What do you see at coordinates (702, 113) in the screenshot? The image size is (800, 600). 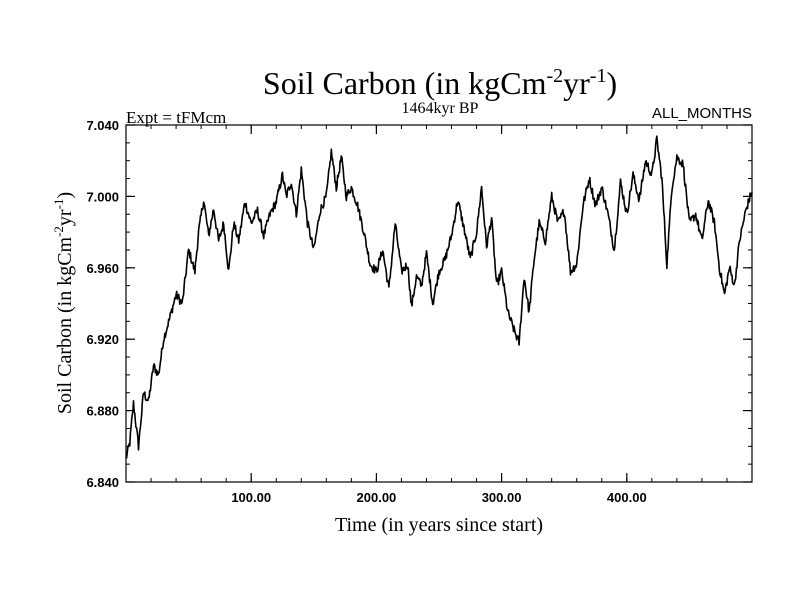 I see `months-label: ALL_MONTHS` at bounding box center [702, 113].